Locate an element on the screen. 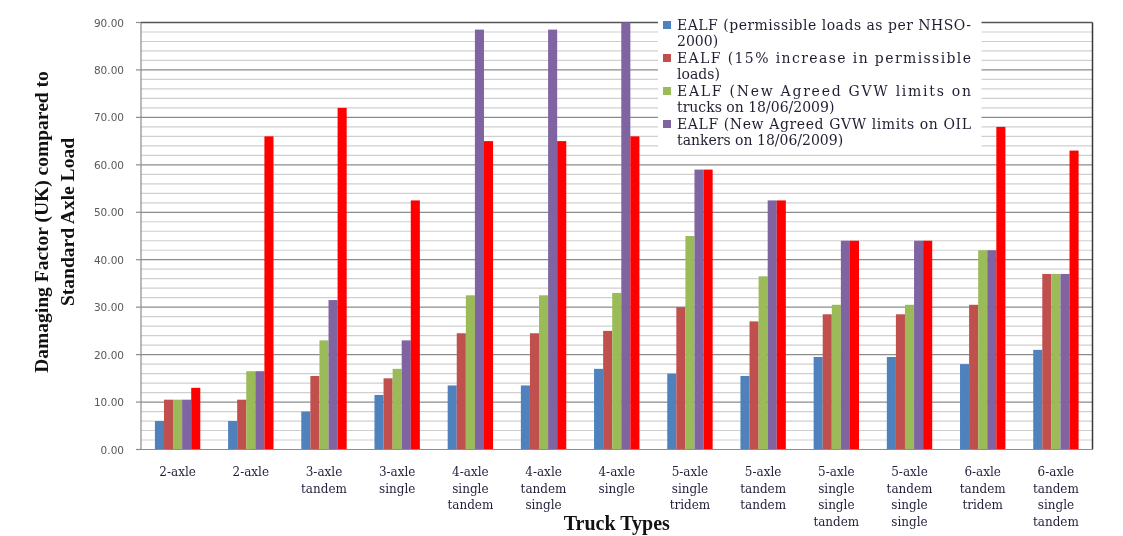  y-tick-label: 30.00 is located at coordinates (108, 307).